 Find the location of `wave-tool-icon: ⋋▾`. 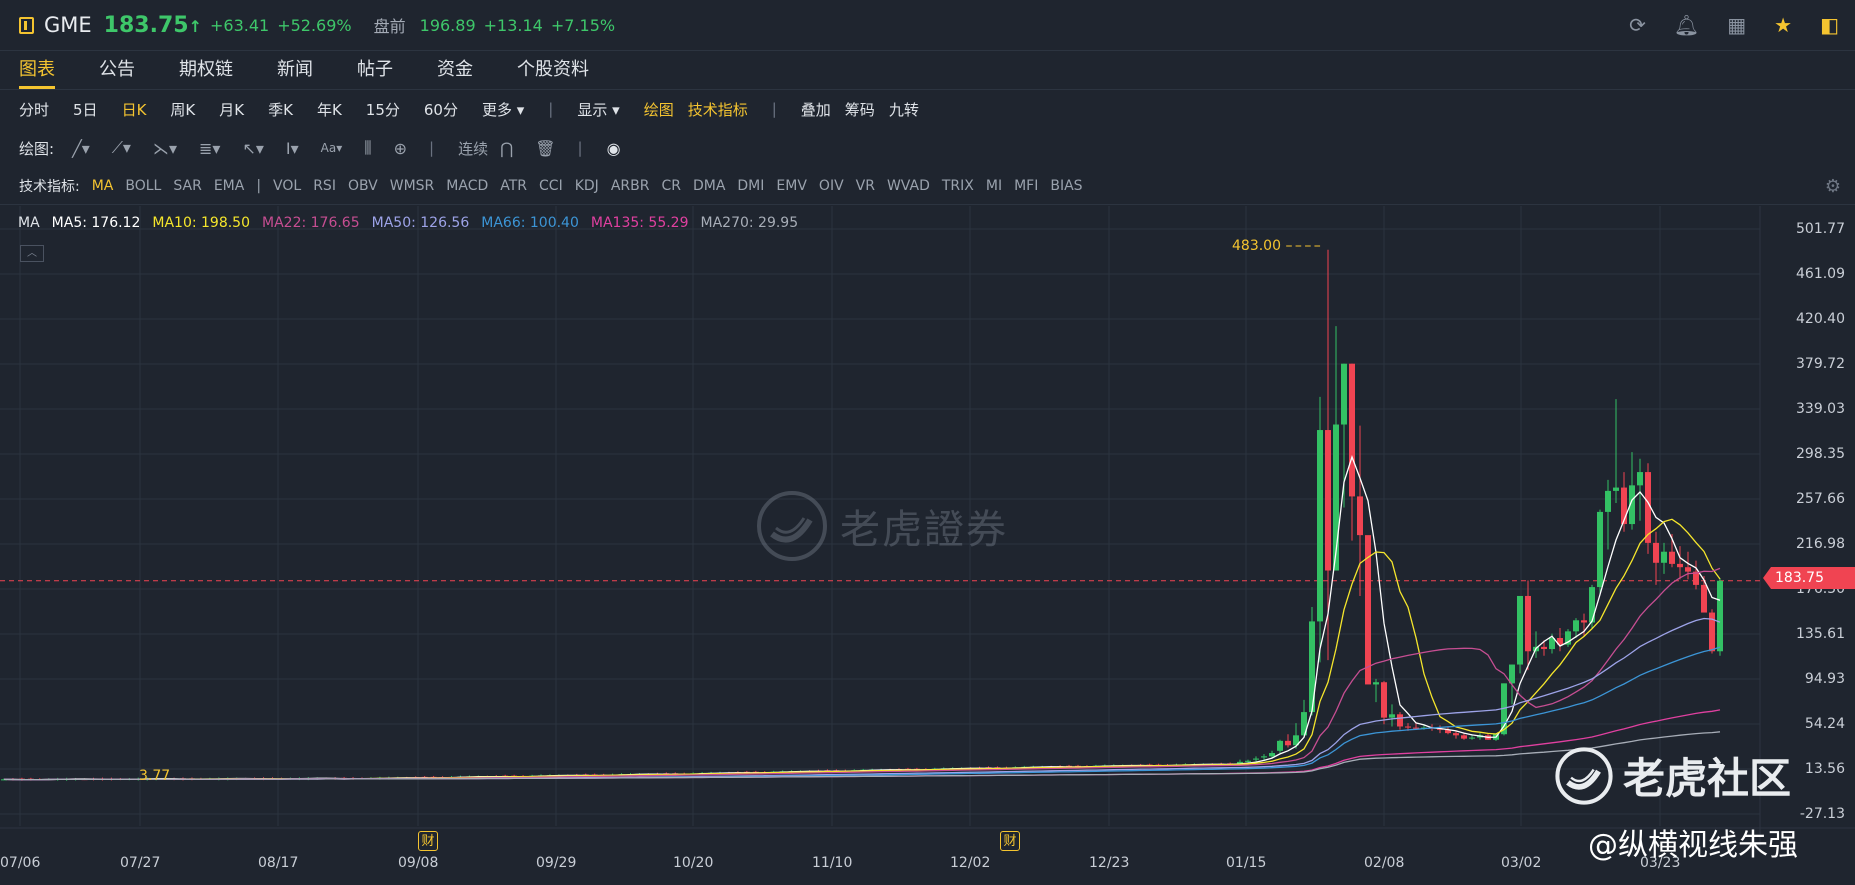

wave-tool-icon: ⋋▾ is located at coordinates (164, 148).